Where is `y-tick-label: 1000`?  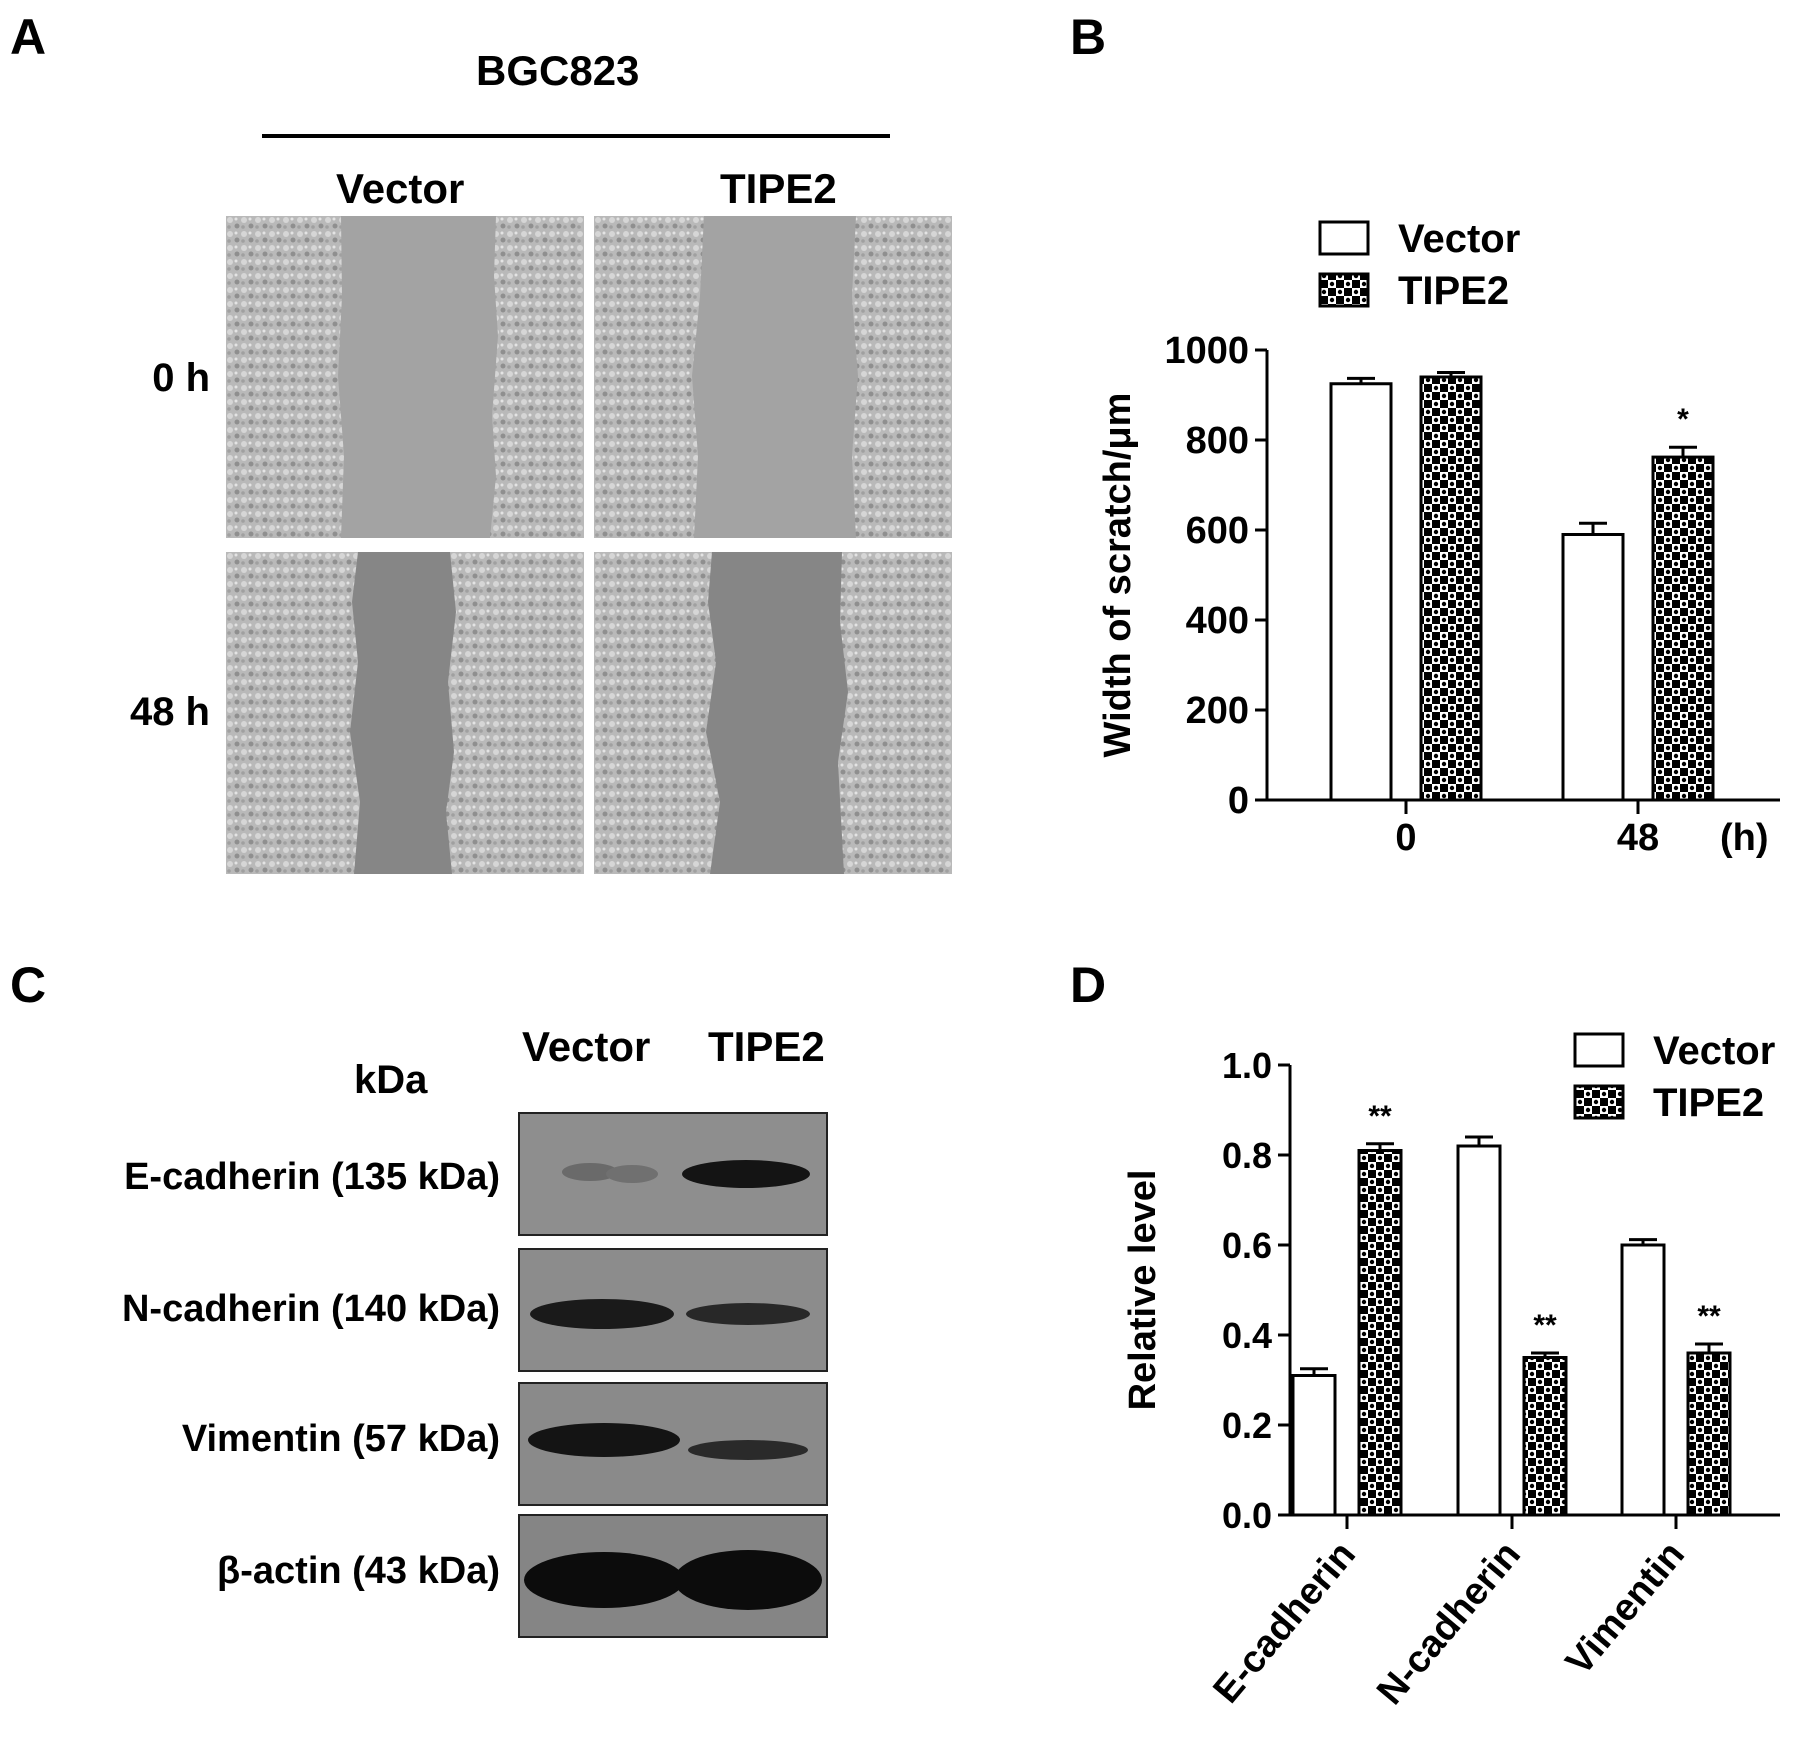
y-tick-label: 1000 is located at coordinates (1206, 351).